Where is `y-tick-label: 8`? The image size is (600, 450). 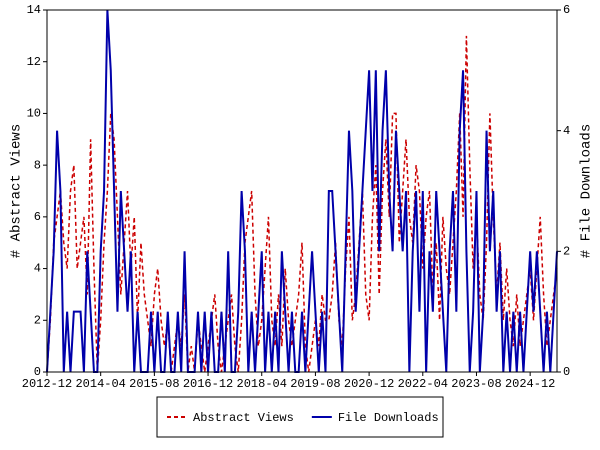
y-tick-label: 8 is located at coordinates (37, 165).